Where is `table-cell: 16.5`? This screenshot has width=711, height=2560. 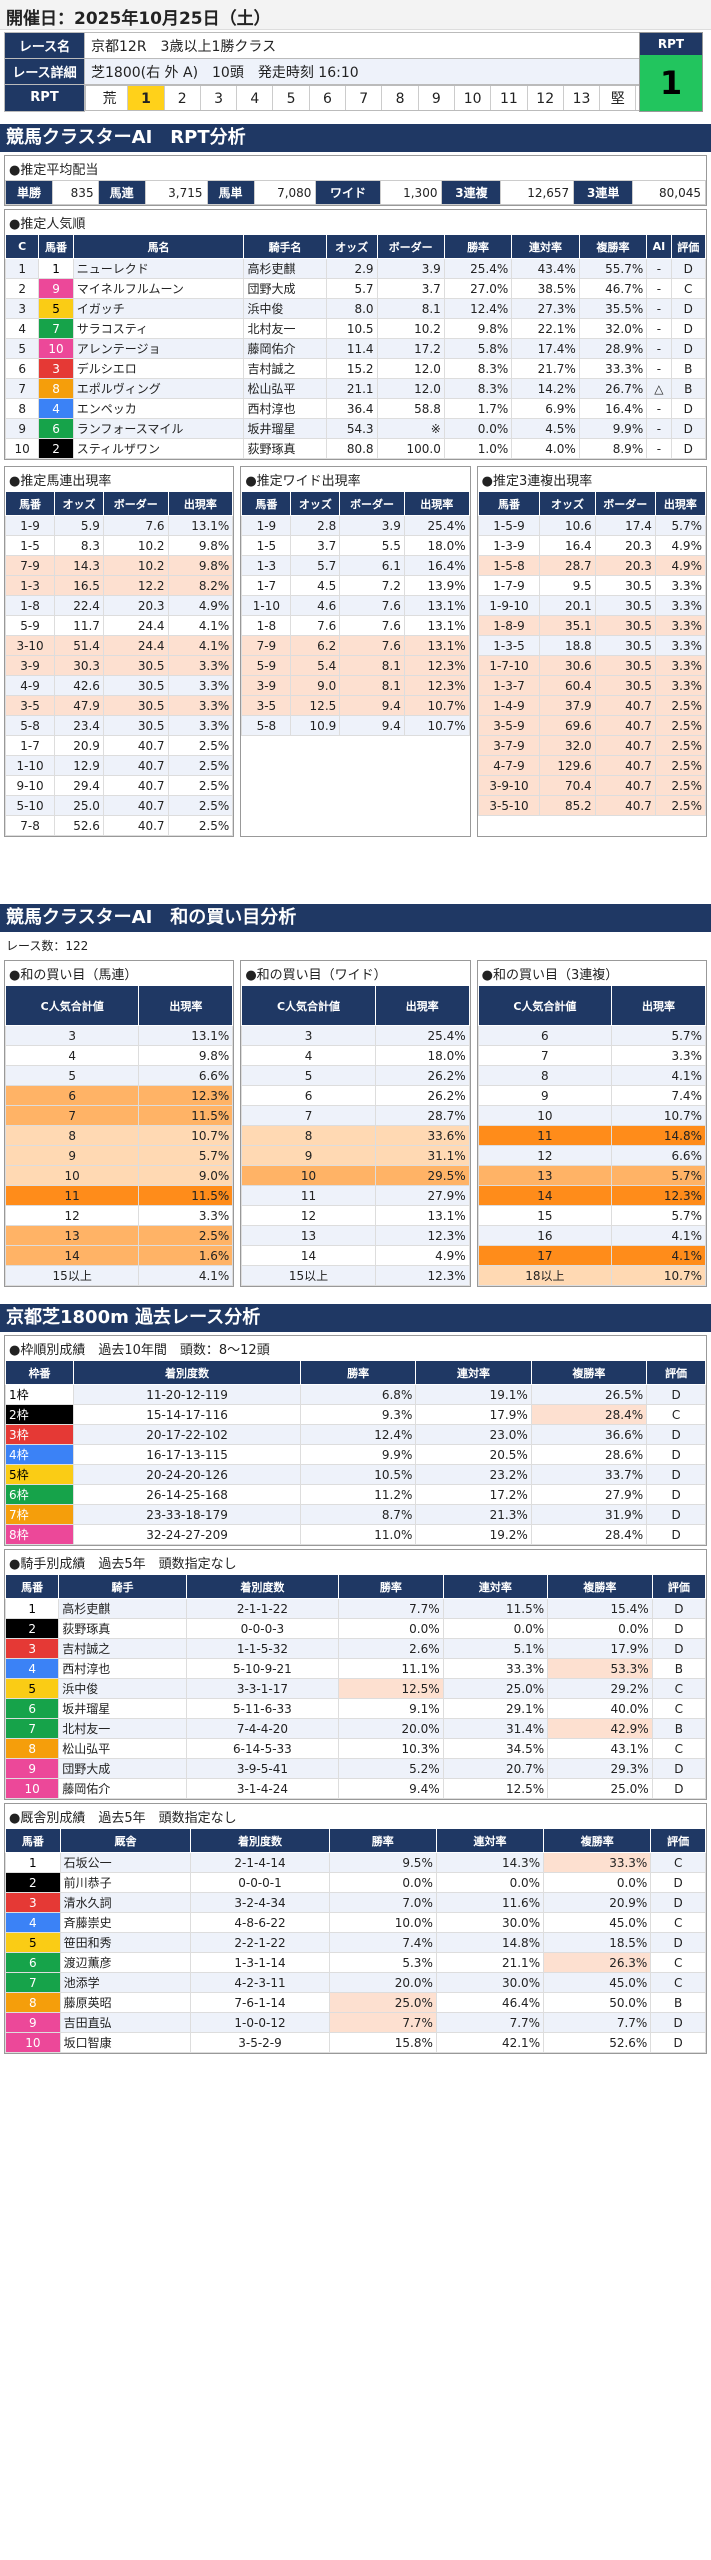
table-cell: 16.5 is located at coordinates (79, 585).